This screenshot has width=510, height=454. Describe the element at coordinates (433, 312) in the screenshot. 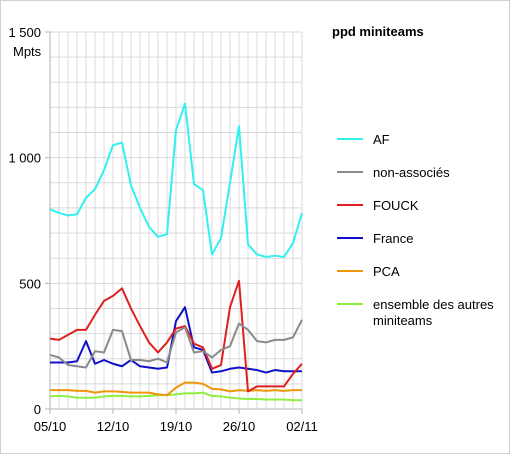

I see `legend-label: ensemble des autres miniteams` at that location.